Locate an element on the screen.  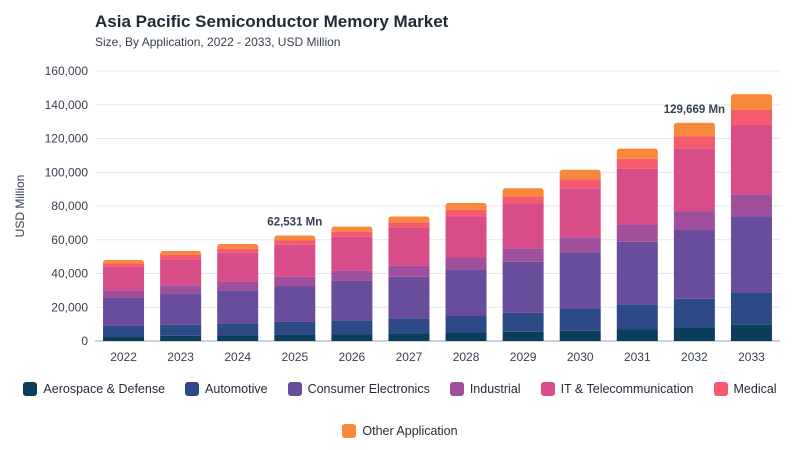
legend-label: Other Application is located at coordinates (410, 431).